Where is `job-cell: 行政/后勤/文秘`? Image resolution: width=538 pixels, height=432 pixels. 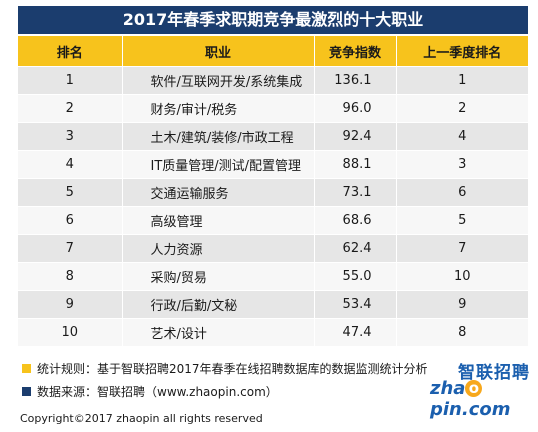 job-cell: 行政/后勤/文秘 is located at coordinates (218, 304).